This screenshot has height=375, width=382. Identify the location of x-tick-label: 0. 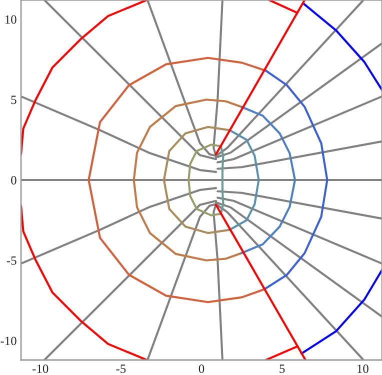
(201, 368).